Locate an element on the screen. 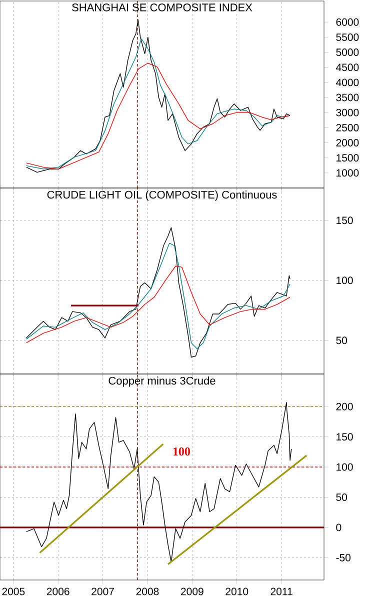 The width and height of the screenshot is (371, 597). y-tick-label: 3500 is located at coordinates (347, 98).